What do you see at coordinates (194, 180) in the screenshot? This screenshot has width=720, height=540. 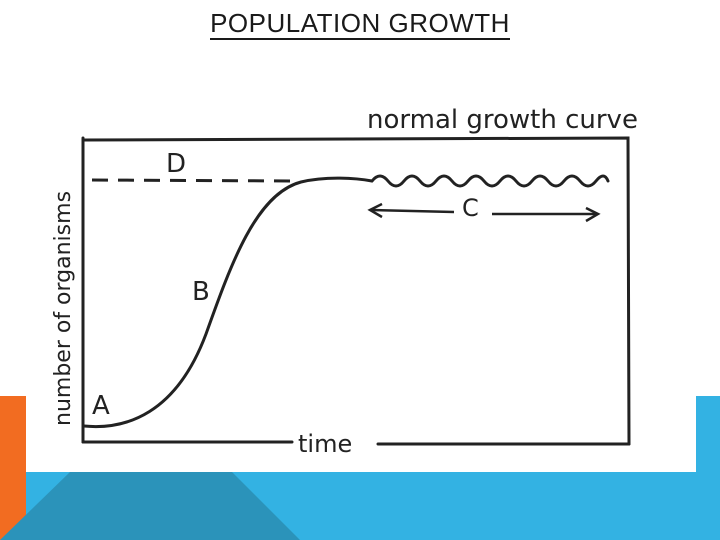 I see `carrying-capacity-line` at bounding box center [194, 180].